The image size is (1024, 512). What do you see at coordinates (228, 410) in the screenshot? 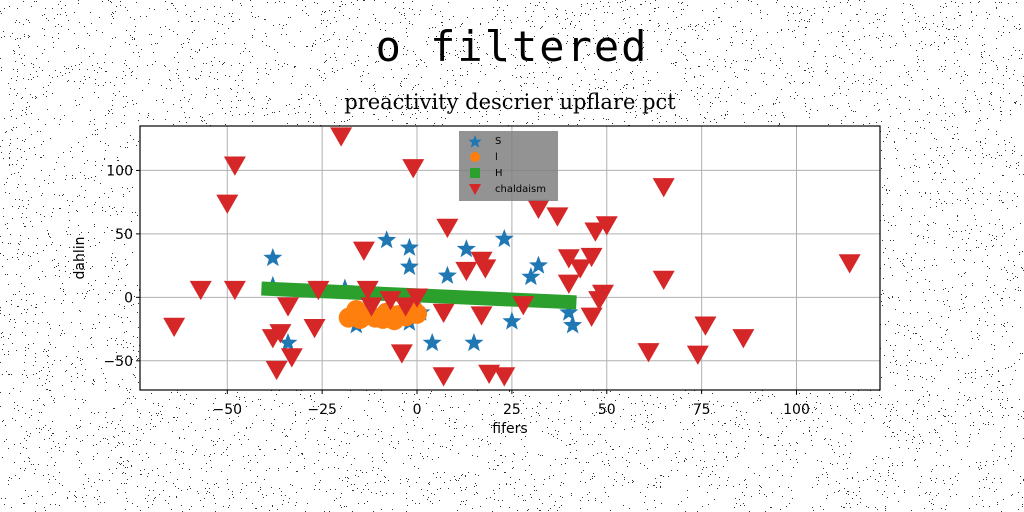
I see `x-tick-label: −50` at bounding box center [228, 410].